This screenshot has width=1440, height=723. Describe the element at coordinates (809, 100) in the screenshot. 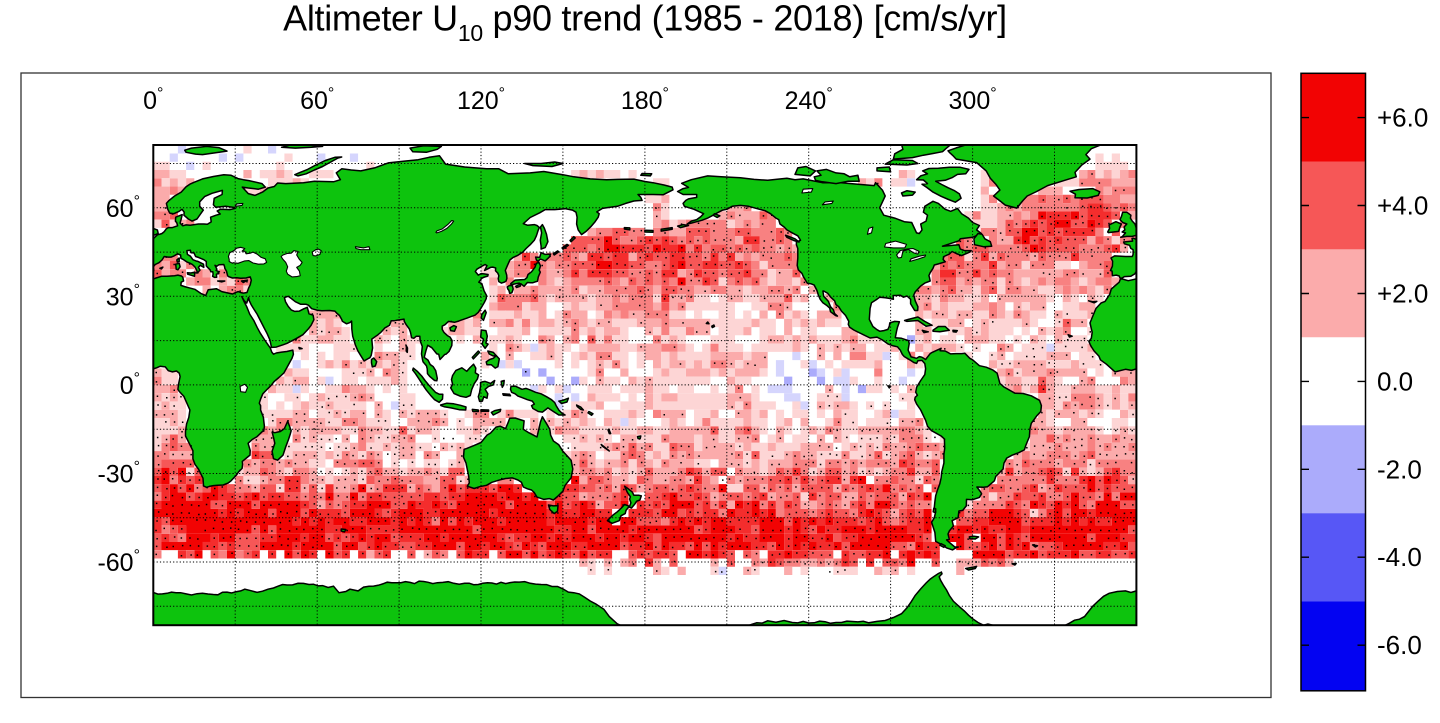

I see `svg-text: 240°` at that location.